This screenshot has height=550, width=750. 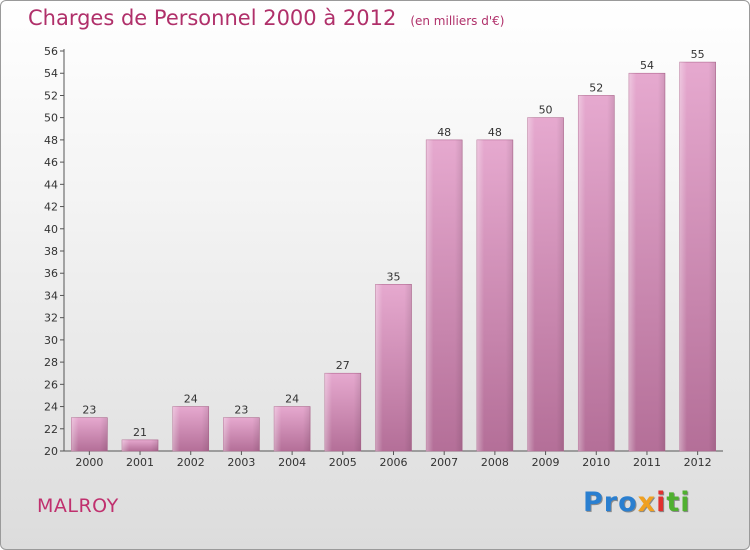 What do you see at coordinates (678, 502) in the screenshot?
I see `logo-part: ti` at bounding box center [678, 502].